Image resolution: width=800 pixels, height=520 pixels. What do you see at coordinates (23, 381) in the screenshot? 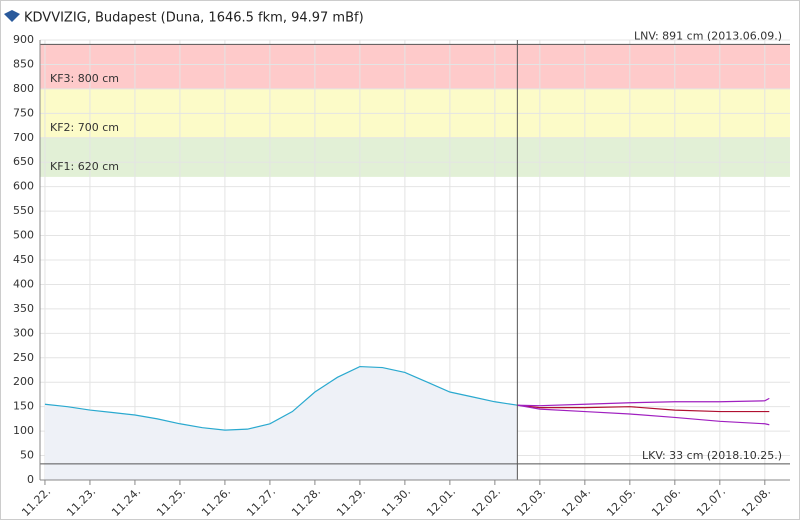
I see `y-tick-label: 200` at bounding box center [23, 381].